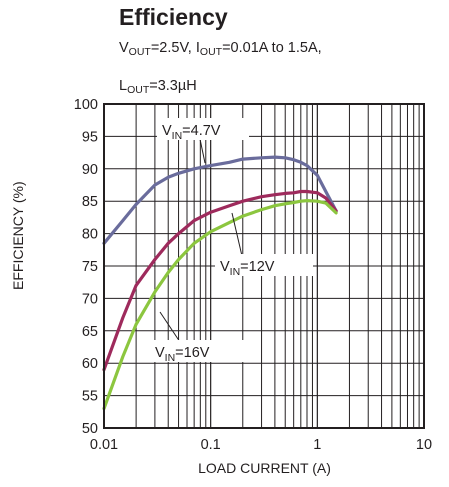  Describe the element at coordinates (424, 445) in the screenshot. I see `x-tick-label: 10` at that location.